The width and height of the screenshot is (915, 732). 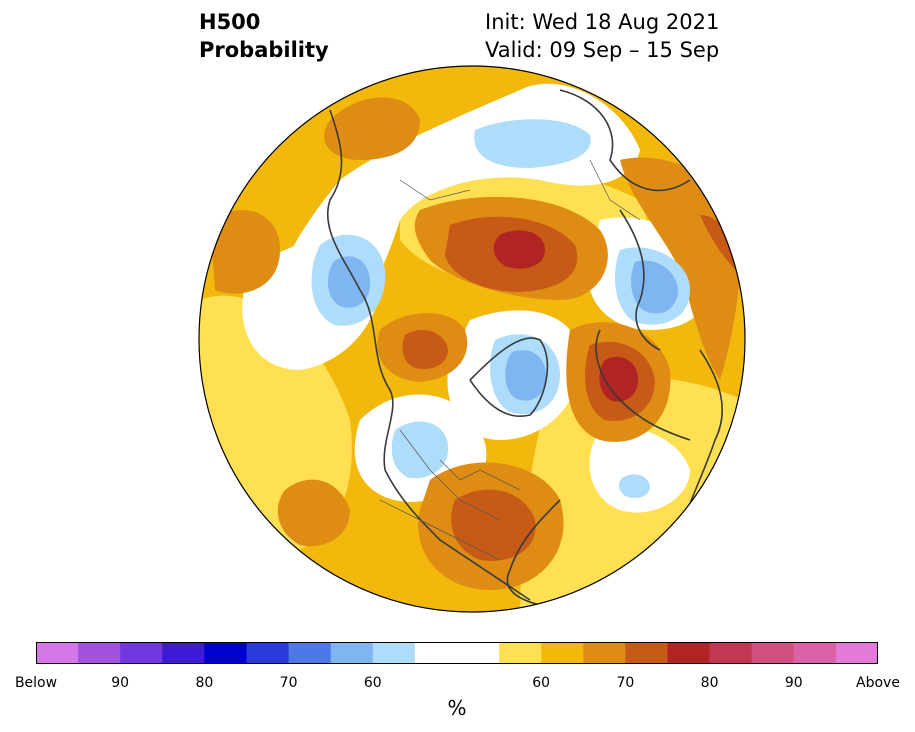 What do you see at coordinates (372, 128) in the screenshot?
I see `high-orange-nw` at bounding box center [372, 128].